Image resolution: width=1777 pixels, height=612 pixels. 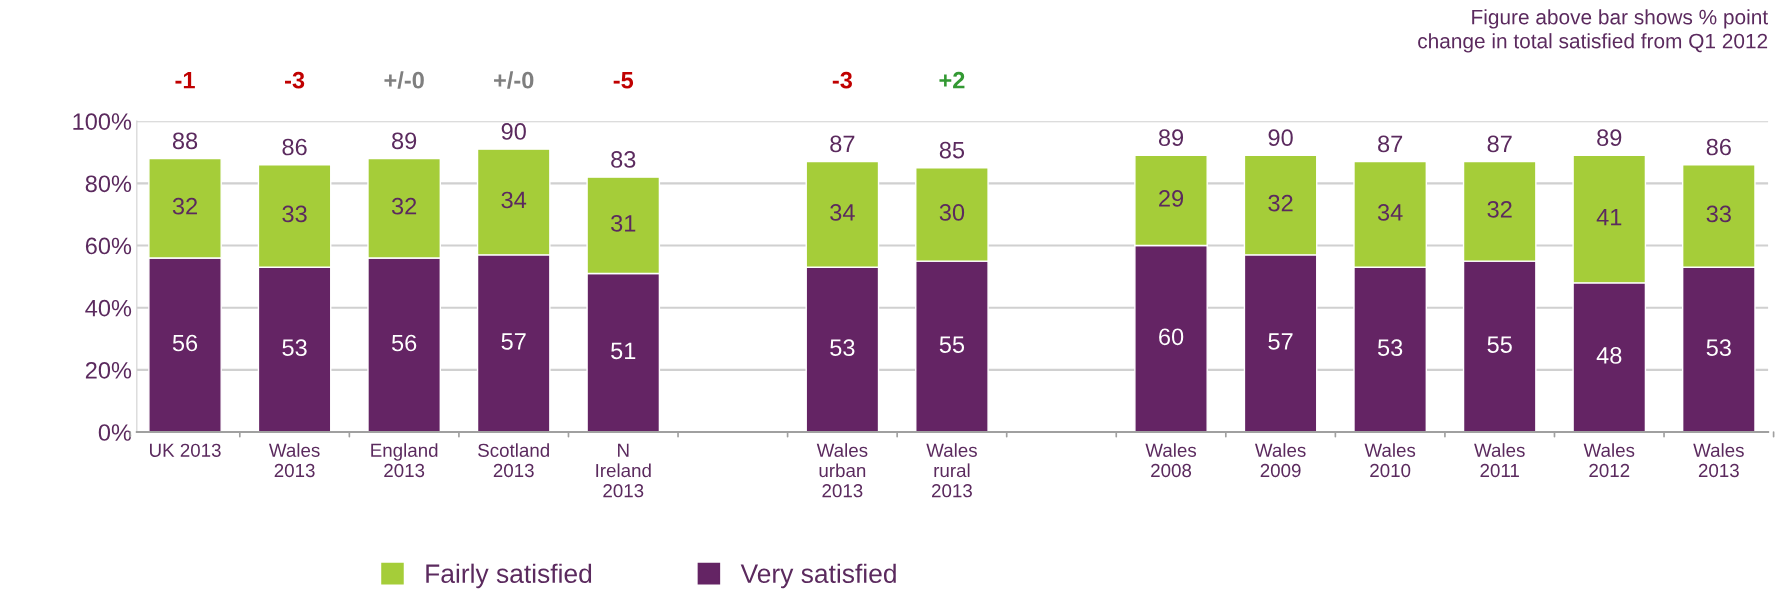 What do you see at coordinates (1609, 355) in the screenshot?
I see `data-label: 48` at bounding box center [1609, 355].